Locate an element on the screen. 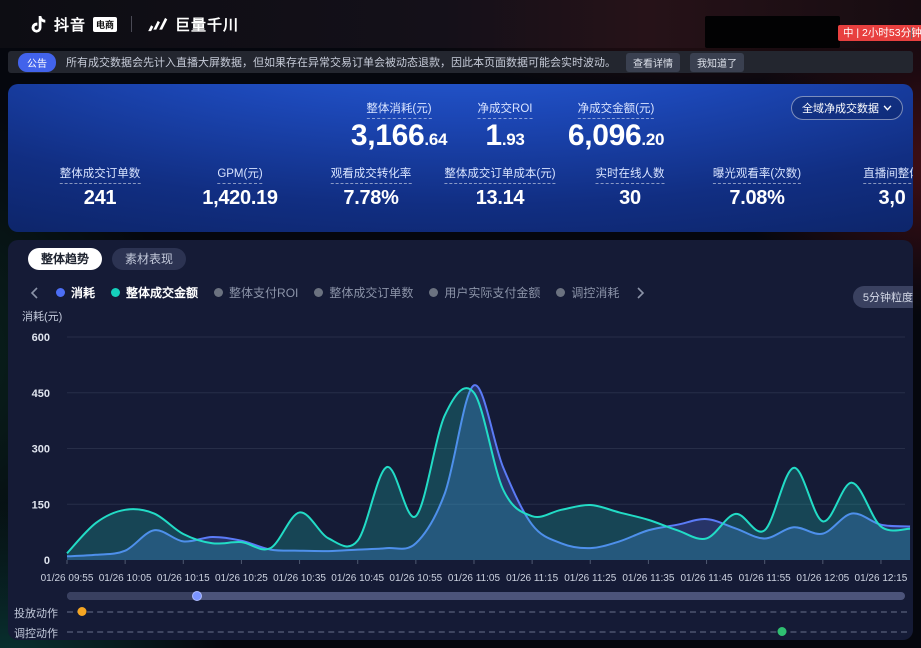 This screenshot has height=648, width=921. y-tick-label: 0 is located at coordinates (47, 561).